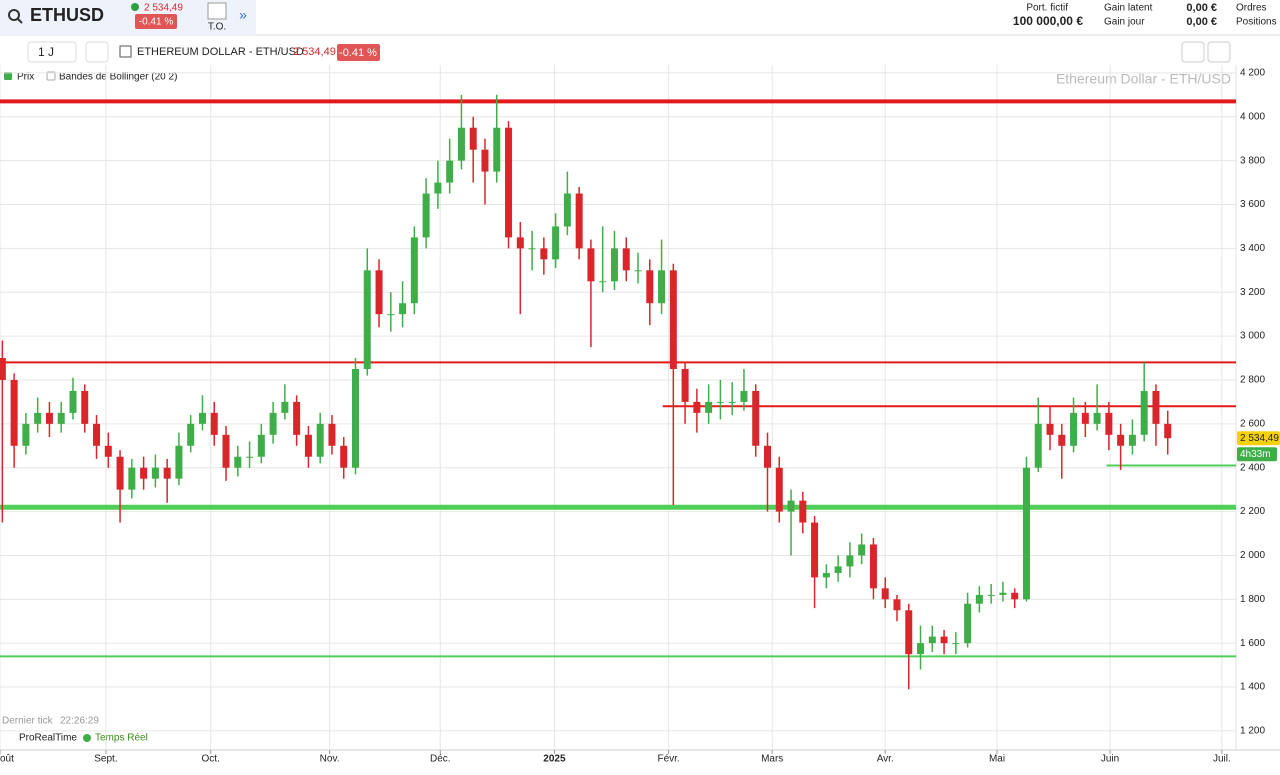 This screenshot has width=1280, height=775. I want to click on x-tick-label: Mars, so click(772, 759).